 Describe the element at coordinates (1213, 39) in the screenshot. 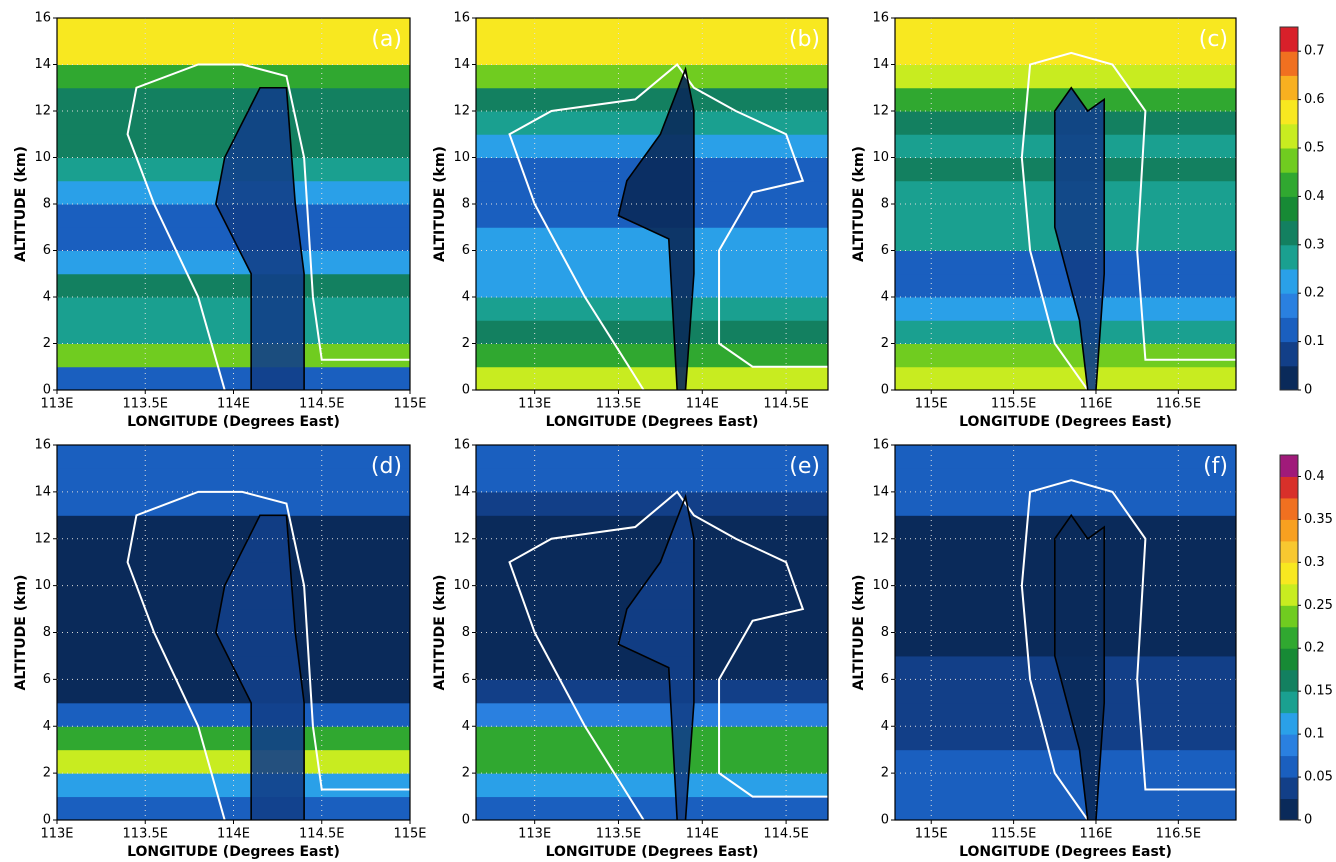

I see `panel-label: (c)` at that location.